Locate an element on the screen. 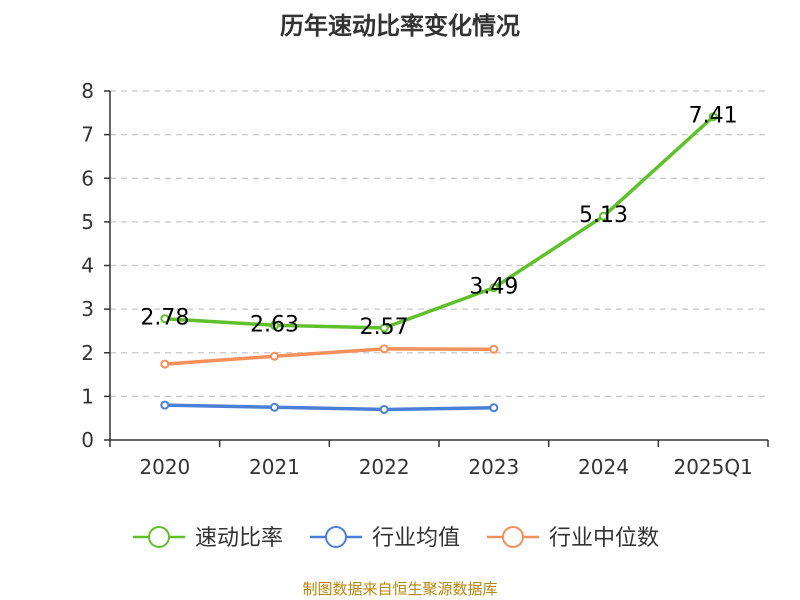 The height and width of the screenshot is (600, 800). data-label: 2.78 is located at coordinates (164, 318).